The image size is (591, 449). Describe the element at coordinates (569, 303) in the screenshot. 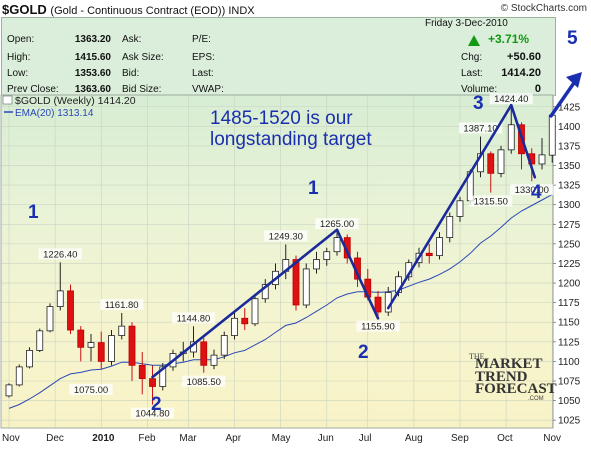

I see `y-tick-label: 1175` at that location.